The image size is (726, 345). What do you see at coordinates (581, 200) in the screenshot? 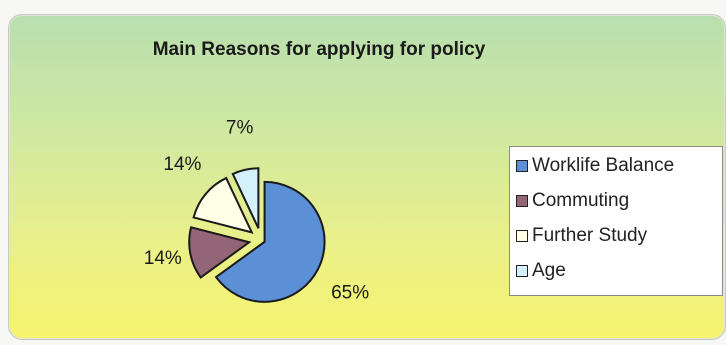
I see `legend-label: Commuting` at bounding box center [581, 200].